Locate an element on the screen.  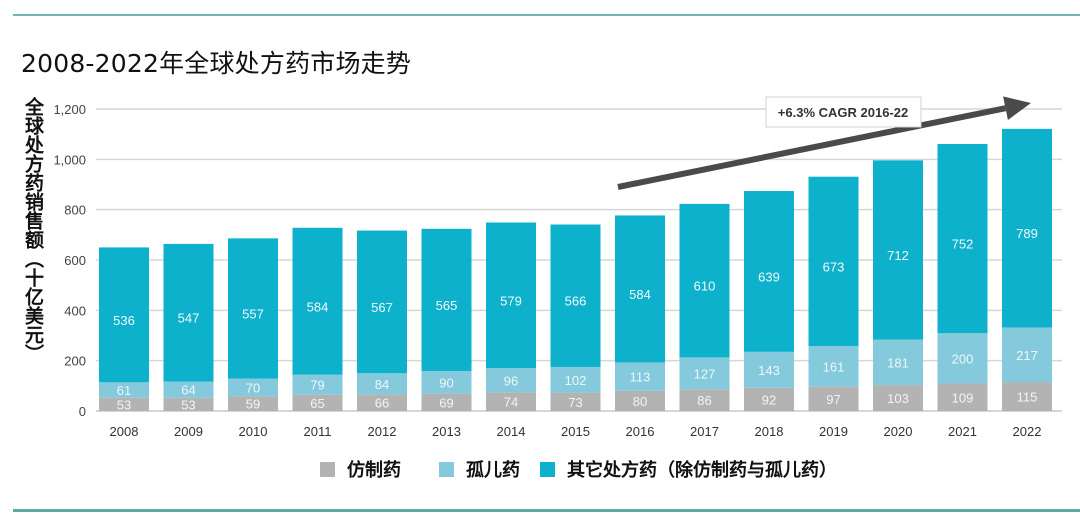
data-label-generic: 74 is located at coordinates (511, 402).